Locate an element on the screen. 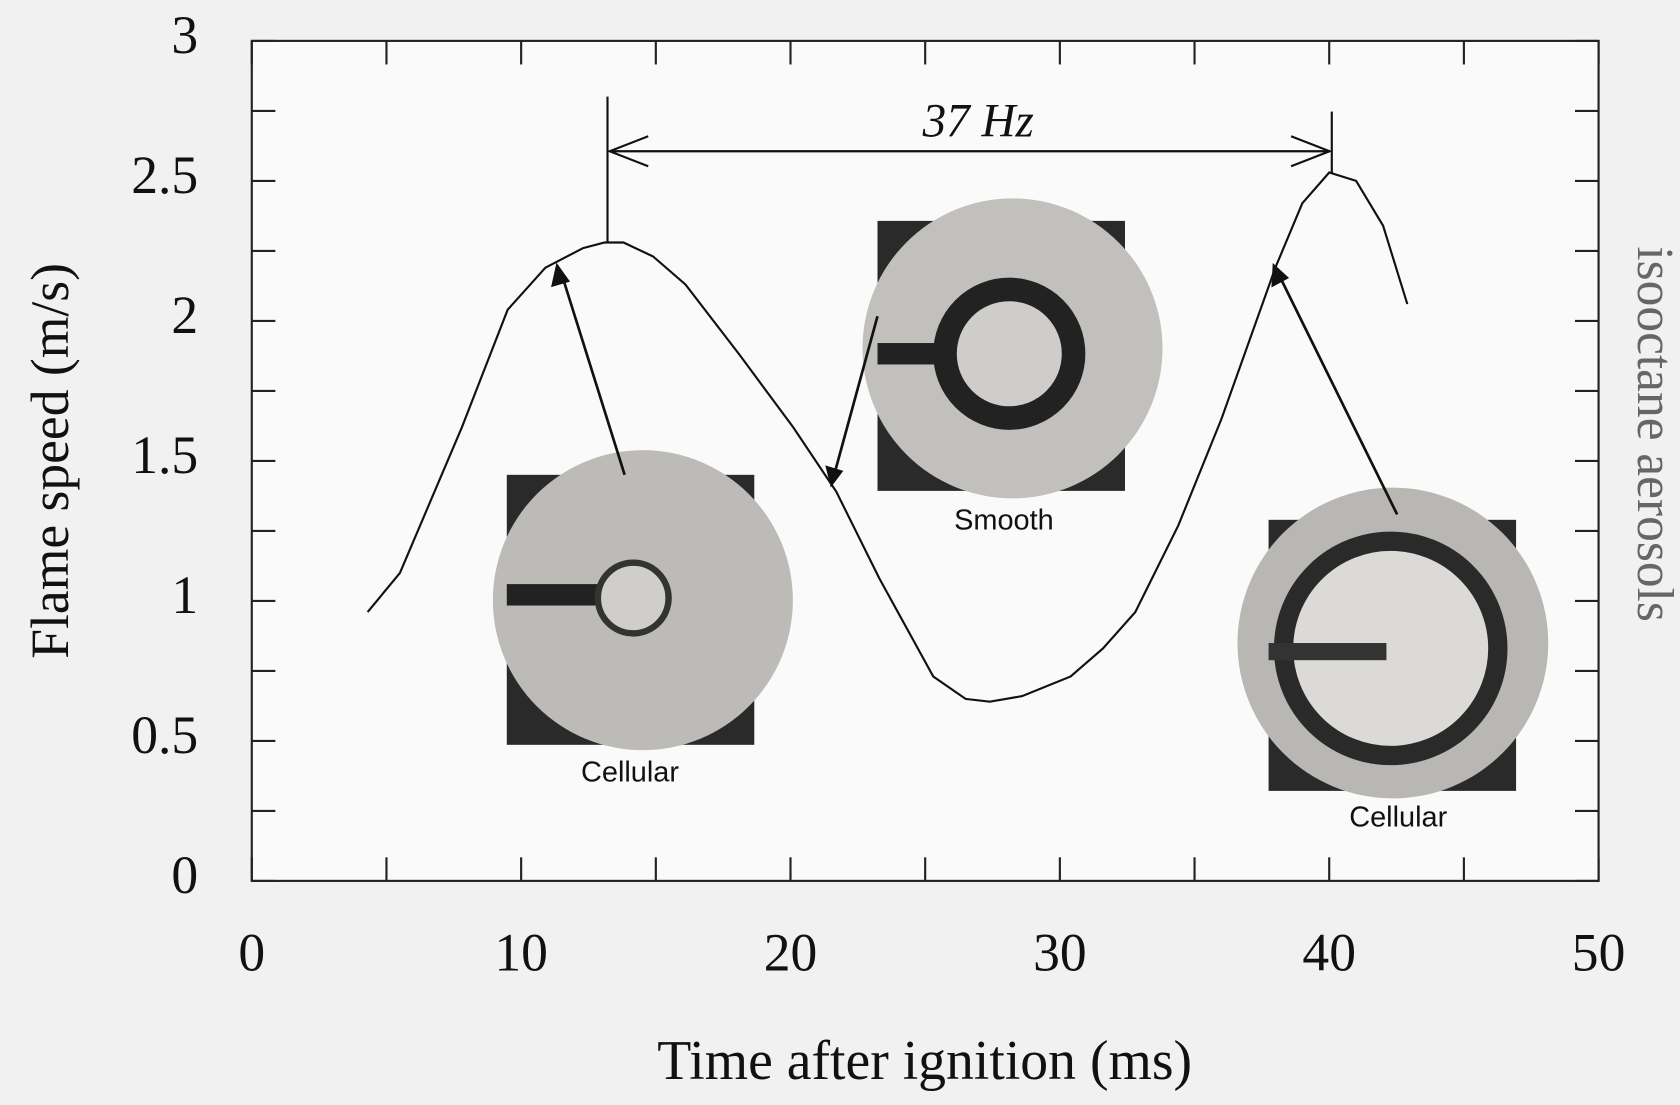 This screenshot has height=1105, width=1680. x-tick-label: 50 is located at coordinates (1599, 952).